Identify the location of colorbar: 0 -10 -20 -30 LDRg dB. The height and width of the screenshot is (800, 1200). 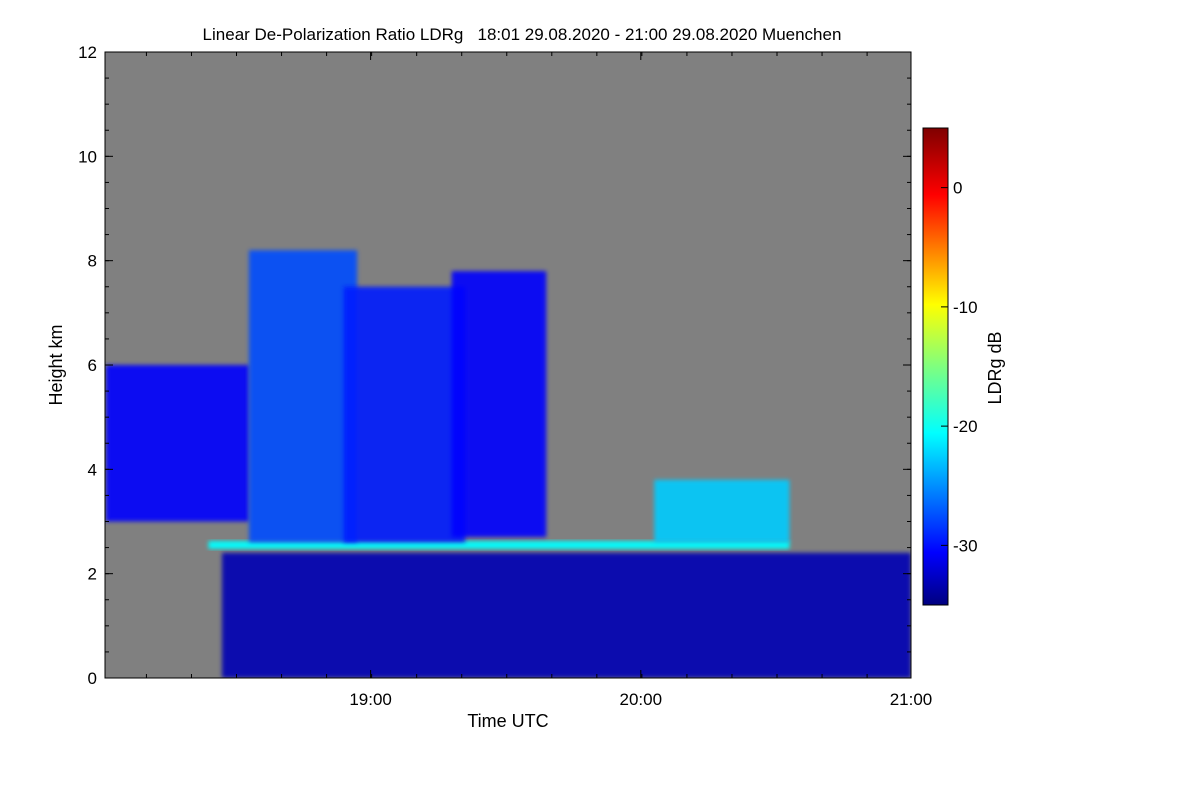
(963, 366).